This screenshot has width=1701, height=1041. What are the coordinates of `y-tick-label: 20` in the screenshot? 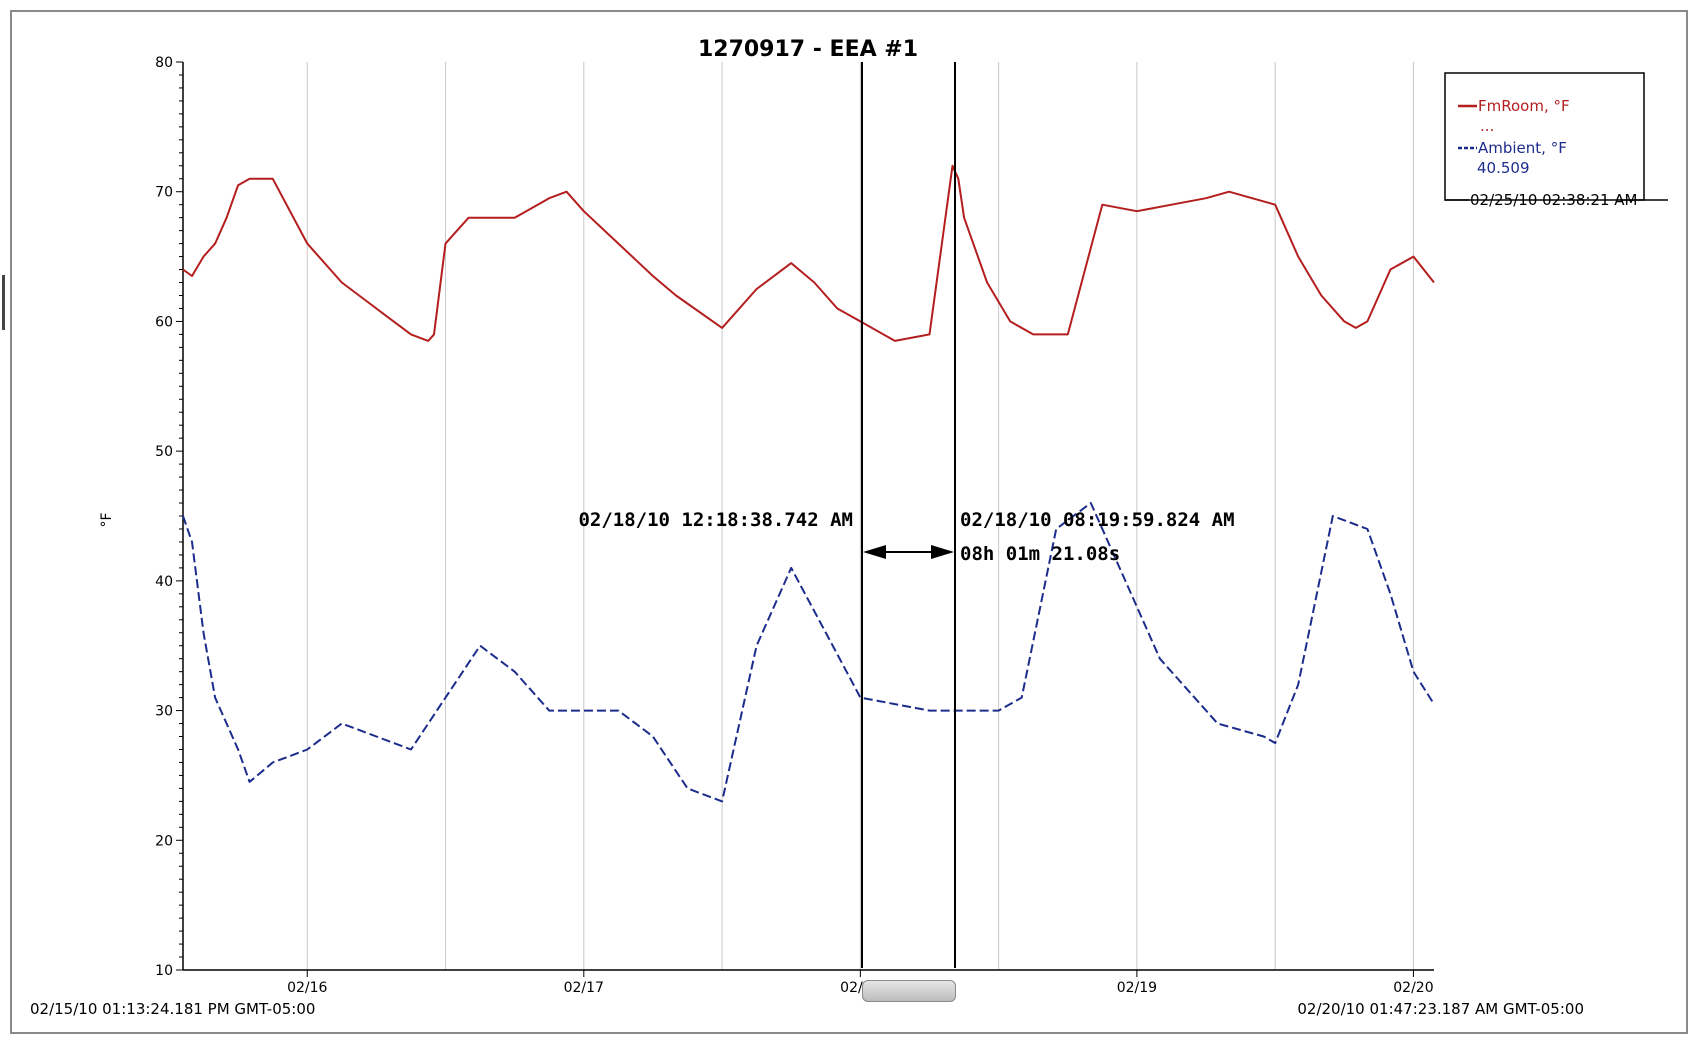 It's located at (164, 841).